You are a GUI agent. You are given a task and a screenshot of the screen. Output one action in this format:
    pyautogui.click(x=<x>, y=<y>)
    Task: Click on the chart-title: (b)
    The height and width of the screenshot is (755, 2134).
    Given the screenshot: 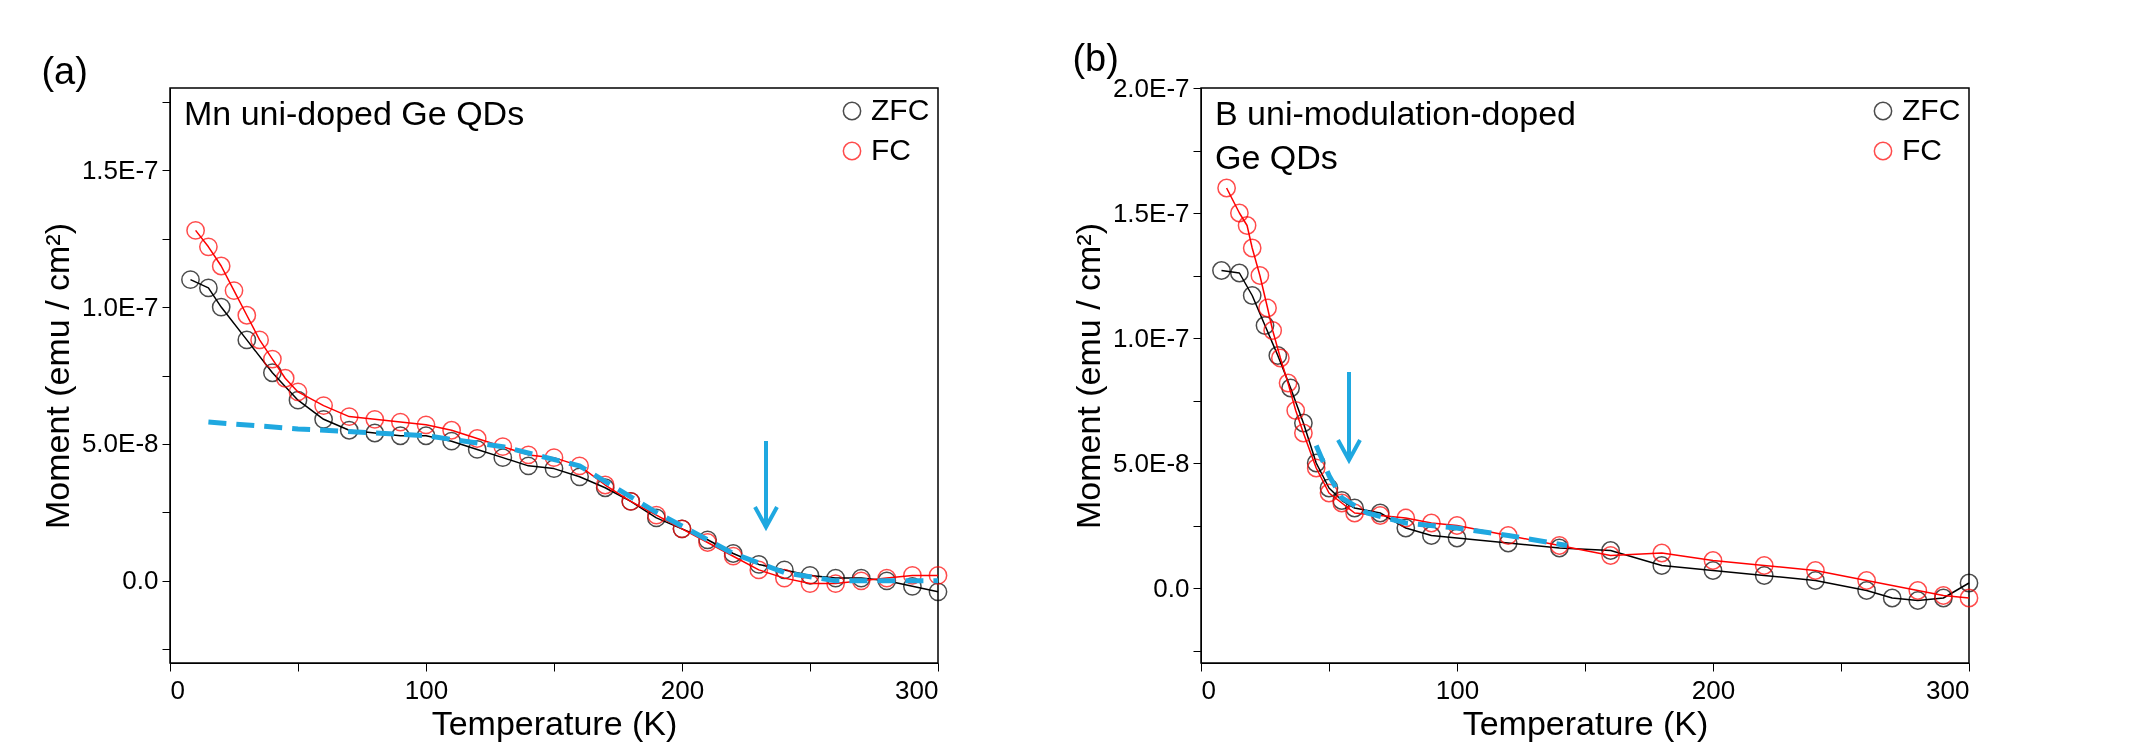 What is the action you would take?
    pyautogui.click(x=1095, y=58)
    